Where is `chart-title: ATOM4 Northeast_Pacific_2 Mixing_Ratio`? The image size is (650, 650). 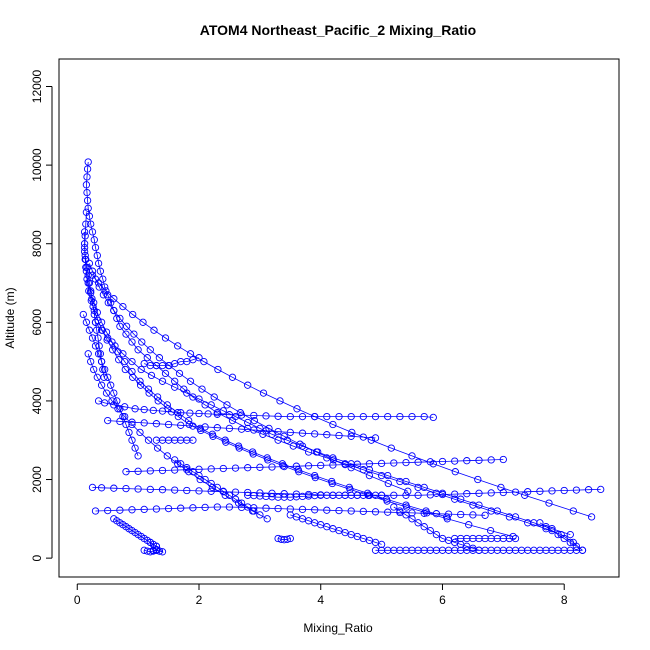 chart-title: ATOM4 Northeast_Pacific_2 Mixing_Ratio is located at coordinates (338, 30).